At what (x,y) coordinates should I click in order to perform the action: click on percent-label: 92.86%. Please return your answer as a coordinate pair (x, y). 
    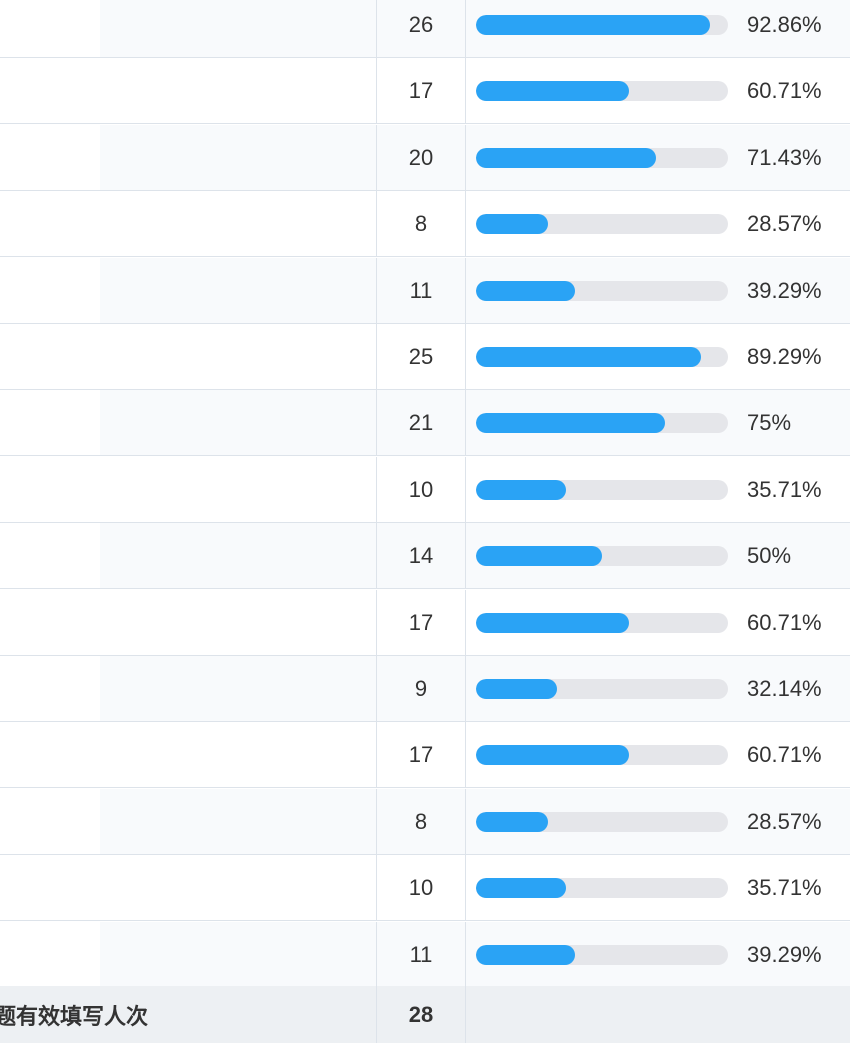
    Looking at the image, I should click on (784, 24).